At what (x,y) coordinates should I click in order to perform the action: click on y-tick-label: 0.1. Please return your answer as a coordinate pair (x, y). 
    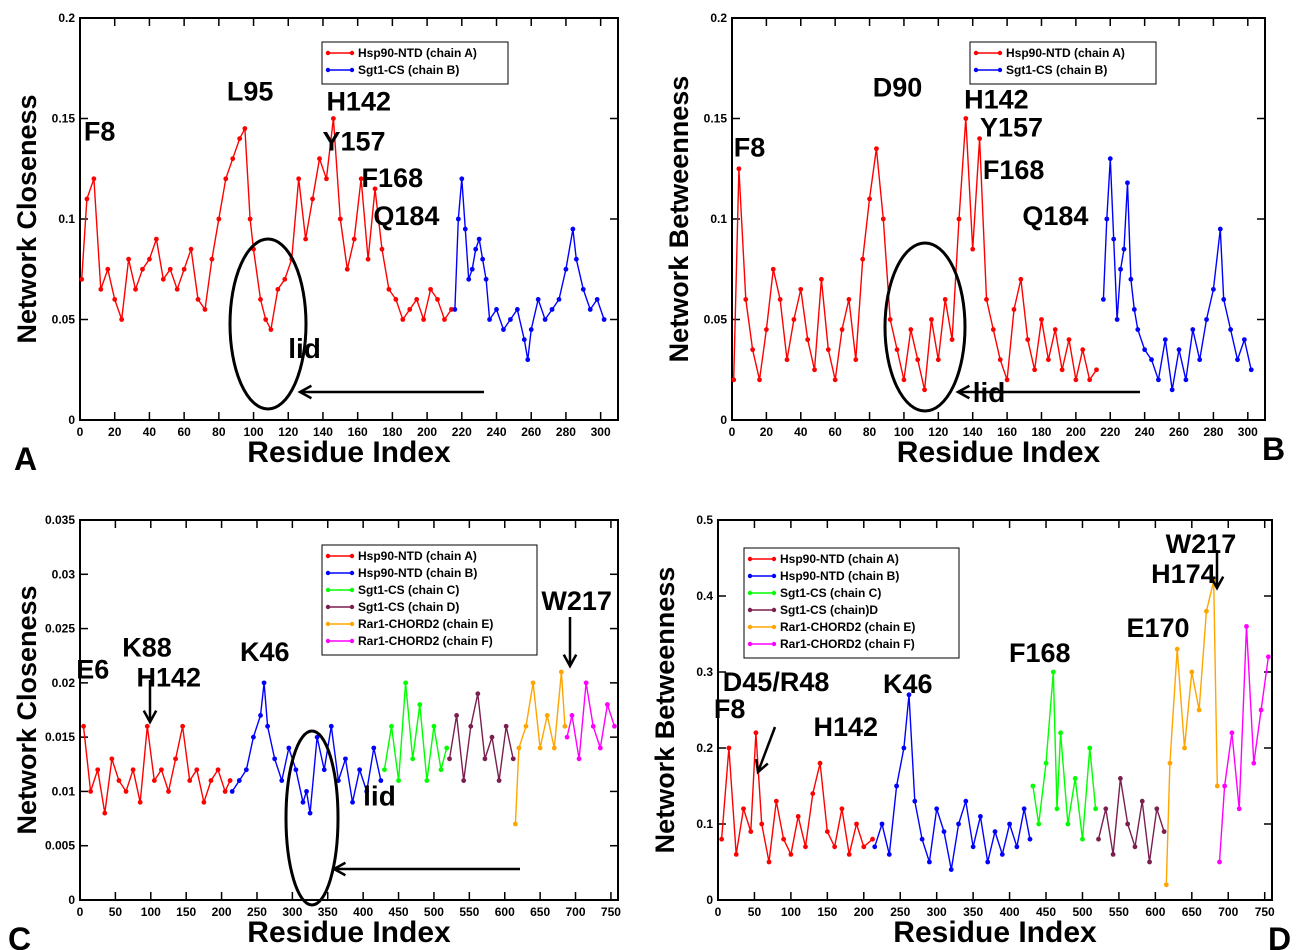
    Looking at the image, I should click on (718, 219).